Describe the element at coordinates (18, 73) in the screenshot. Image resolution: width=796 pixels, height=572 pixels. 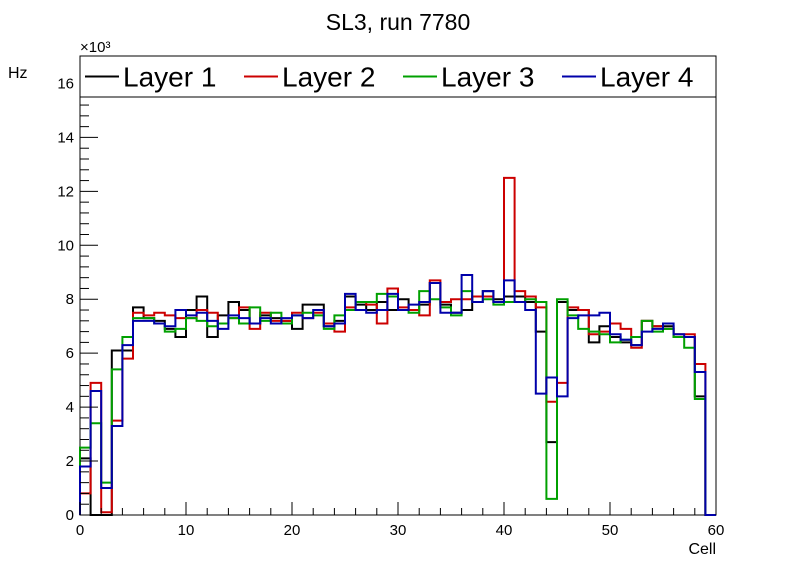
I see `y-axis-label: Hz` at that location.